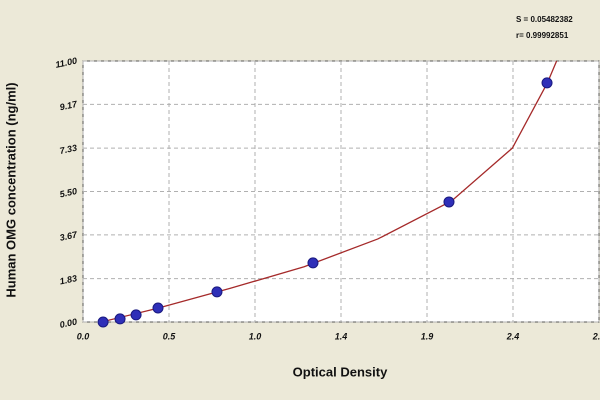 The width and height of the screenshot is (600, 400). I want to click on x-tick-label: 0.0, so click(83, 336).